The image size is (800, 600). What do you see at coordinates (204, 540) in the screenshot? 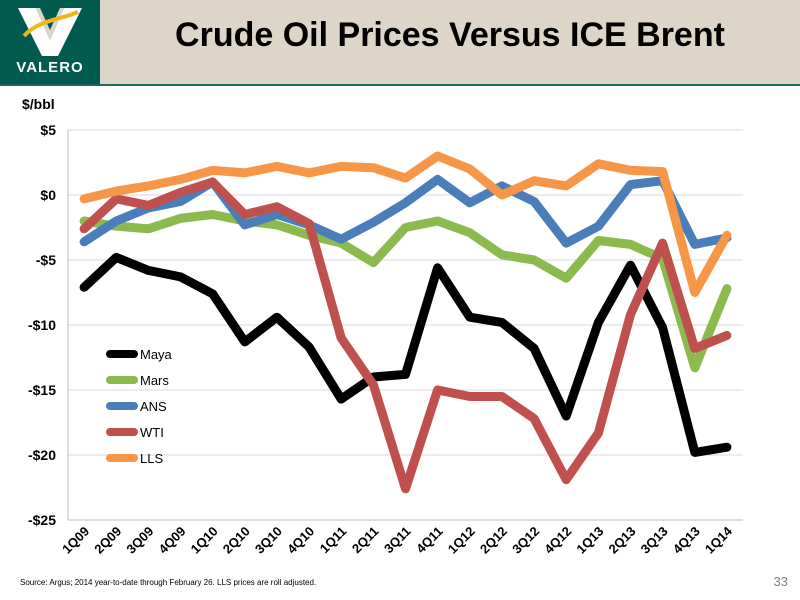
I see `x-tick-label: 1Q10` at bounding box center [204, 540].